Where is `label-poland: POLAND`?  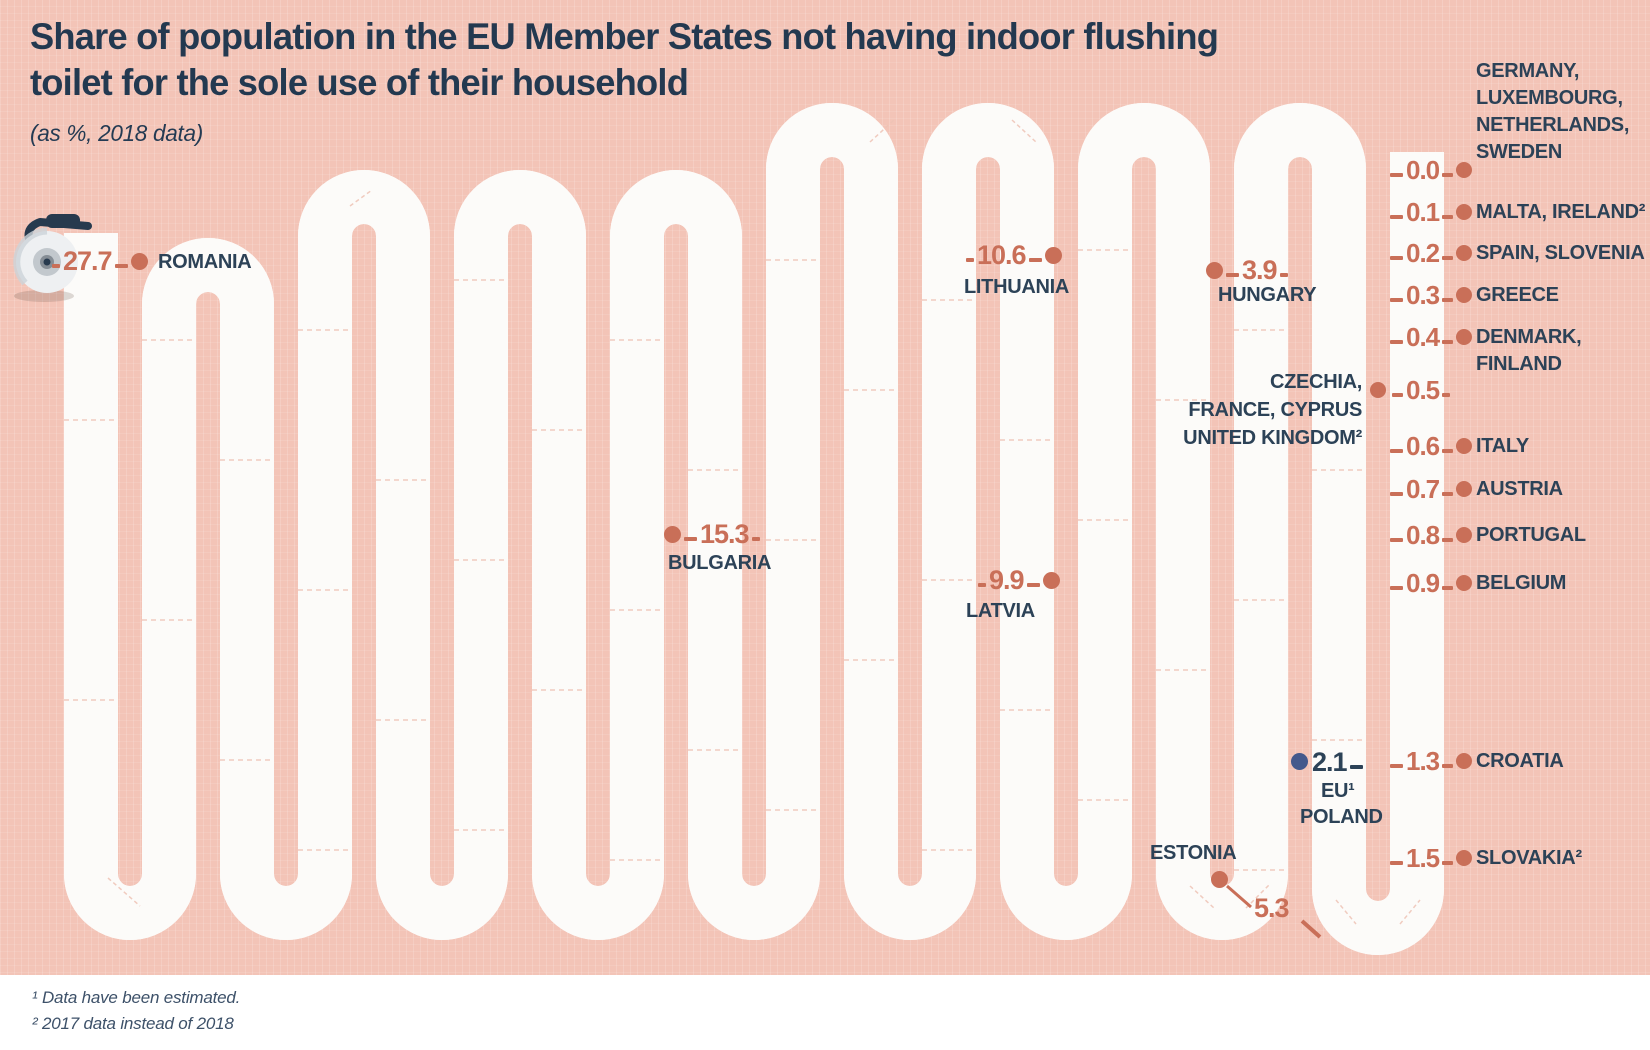
label-poland: POLAND is located at coordinates (1341, 817).